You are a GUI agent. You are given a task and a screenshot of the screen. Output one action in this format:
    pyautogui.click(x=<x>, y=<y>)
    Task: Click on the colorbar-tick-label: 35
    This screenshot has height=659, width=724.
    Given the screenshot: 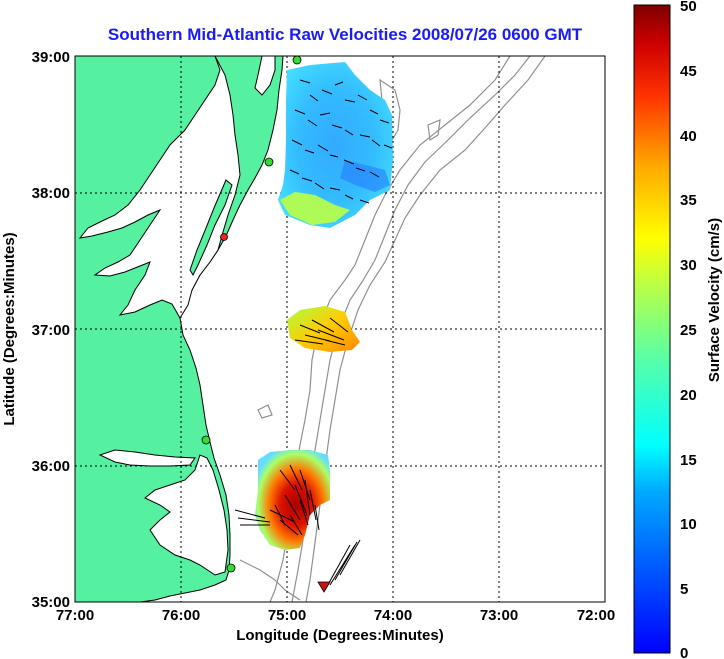 What is the action you would take?
    pyautogui.click(x=688, y=200)
    